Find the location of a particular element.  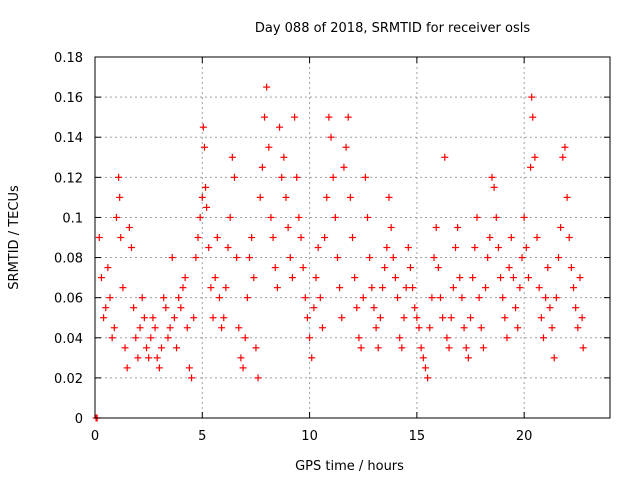

y-tick-label: 0.06 is located at coordinates (68, 299).